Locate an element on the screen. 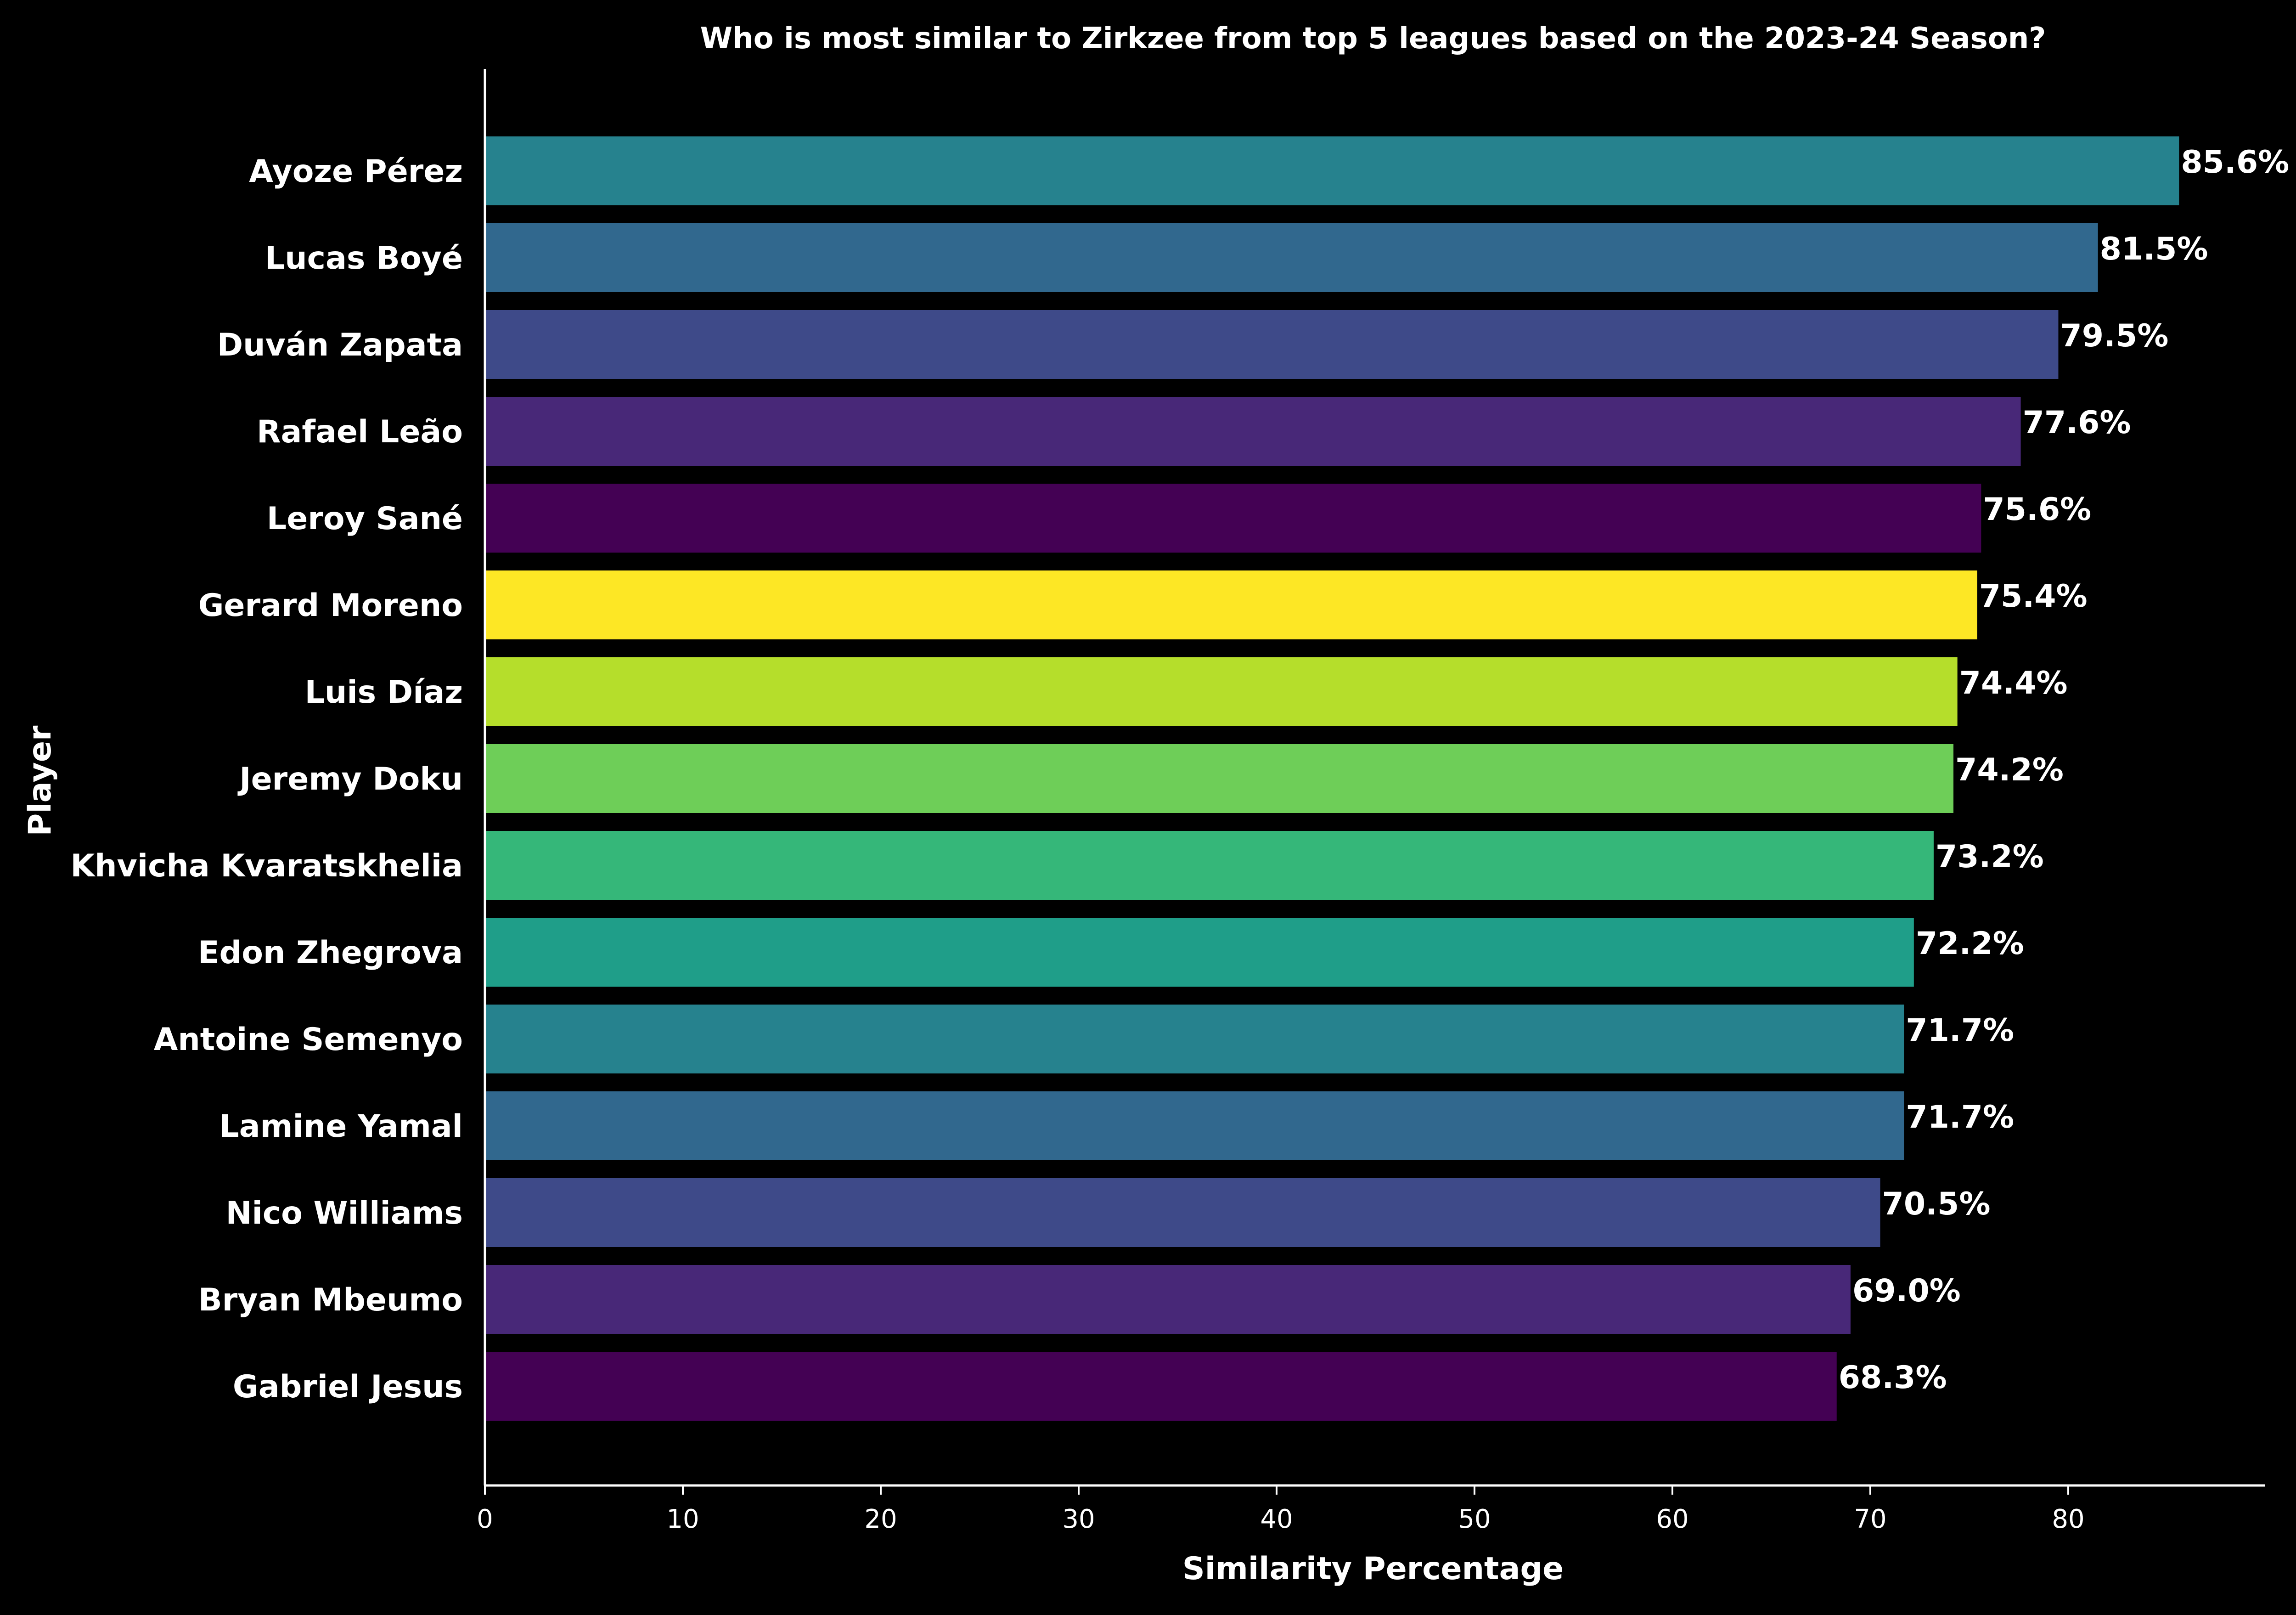 This screenshot has height=1615, width=2296. data-label: 81.5% is located at coordinates (2154, 249).